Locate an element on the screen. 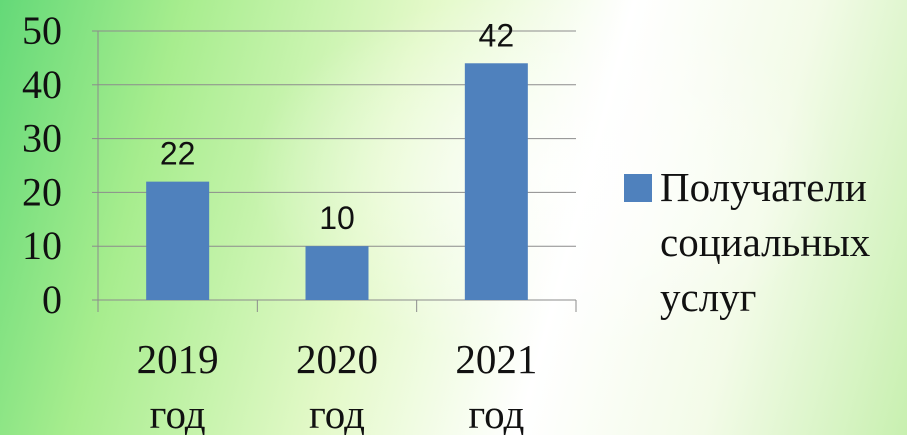  y-tick-label: 40 is located at coordinates (42, 84).